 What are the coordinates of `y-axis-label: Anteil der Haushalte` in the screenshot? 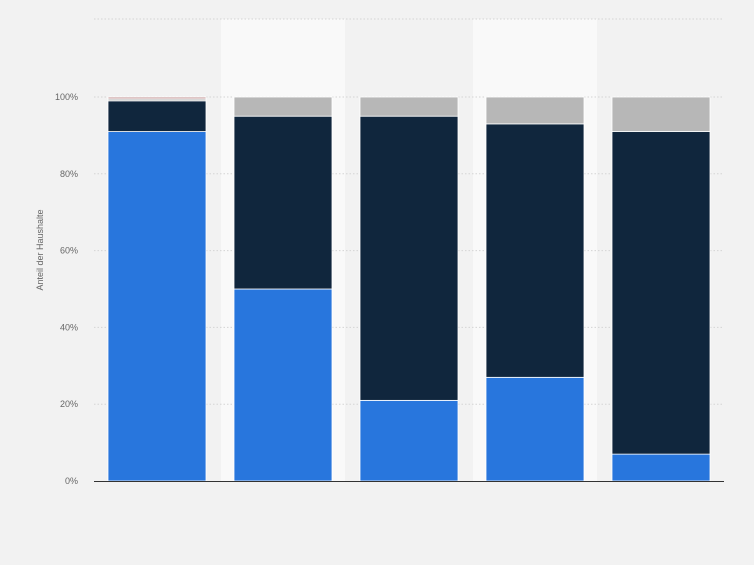 It's located at (40, 249).